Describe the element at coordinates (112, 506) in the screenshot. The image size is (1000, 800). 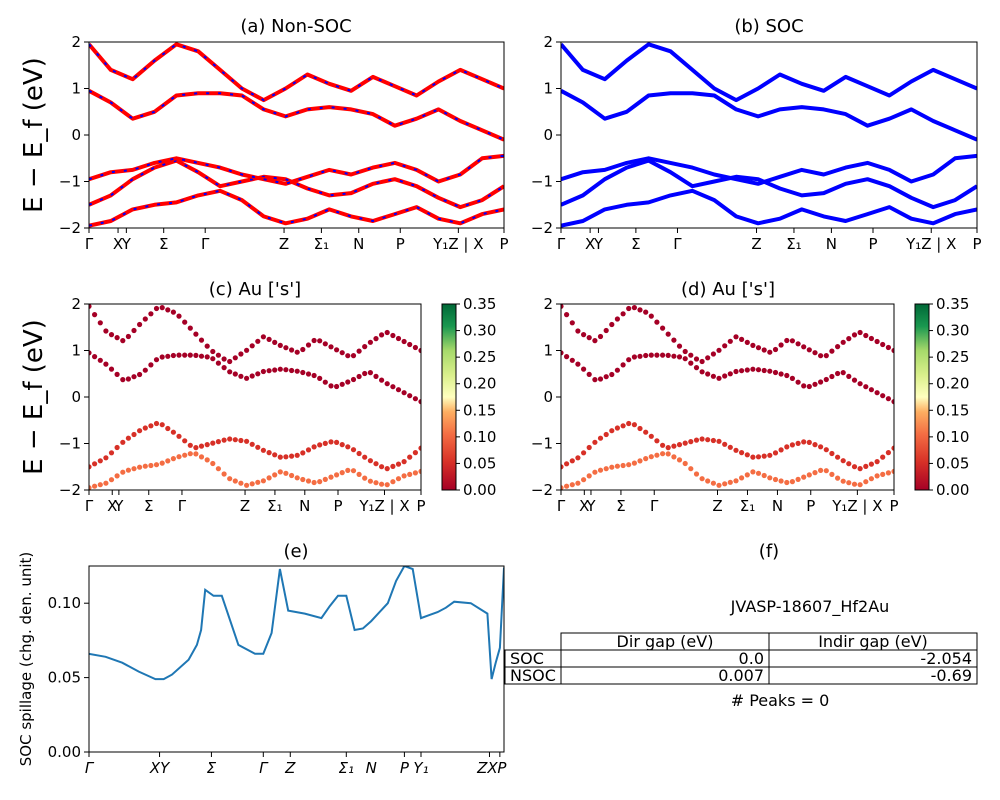
I see `x-tick-label: X` at that location.